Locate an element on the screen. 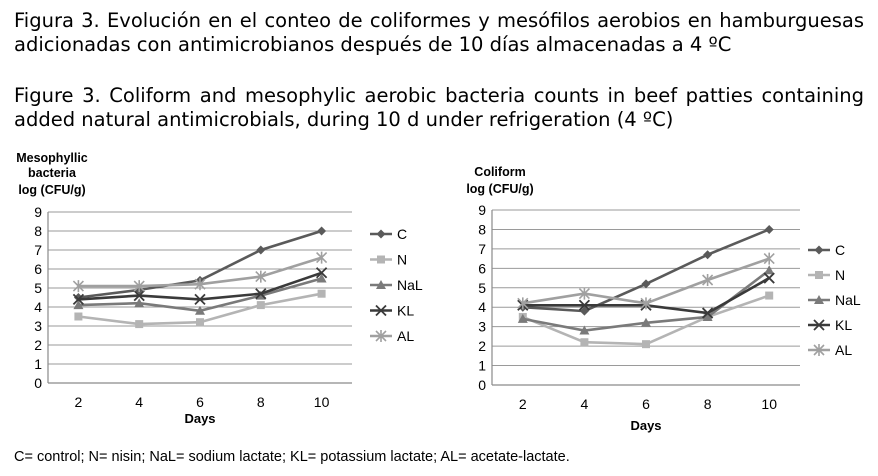 The height and width of the screenshot is (476, 878). legend-entry-kl: KL is located at coordinates (830, 325).